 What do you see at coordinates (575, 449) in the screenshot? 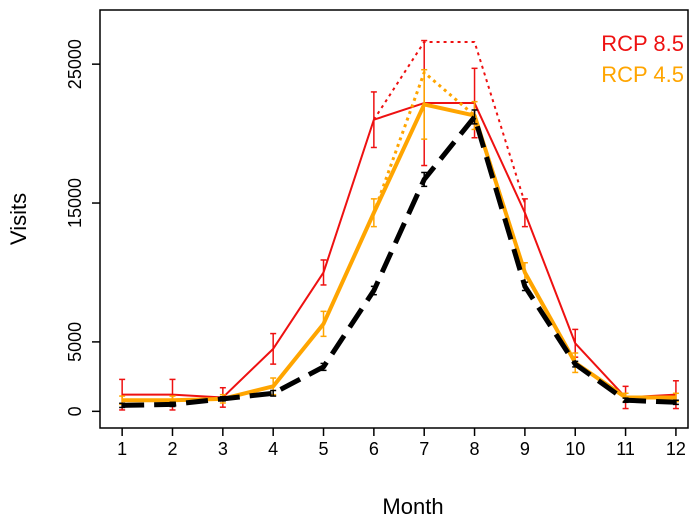
I see `x-tick-label: 10` at bounding box center [575, 449].